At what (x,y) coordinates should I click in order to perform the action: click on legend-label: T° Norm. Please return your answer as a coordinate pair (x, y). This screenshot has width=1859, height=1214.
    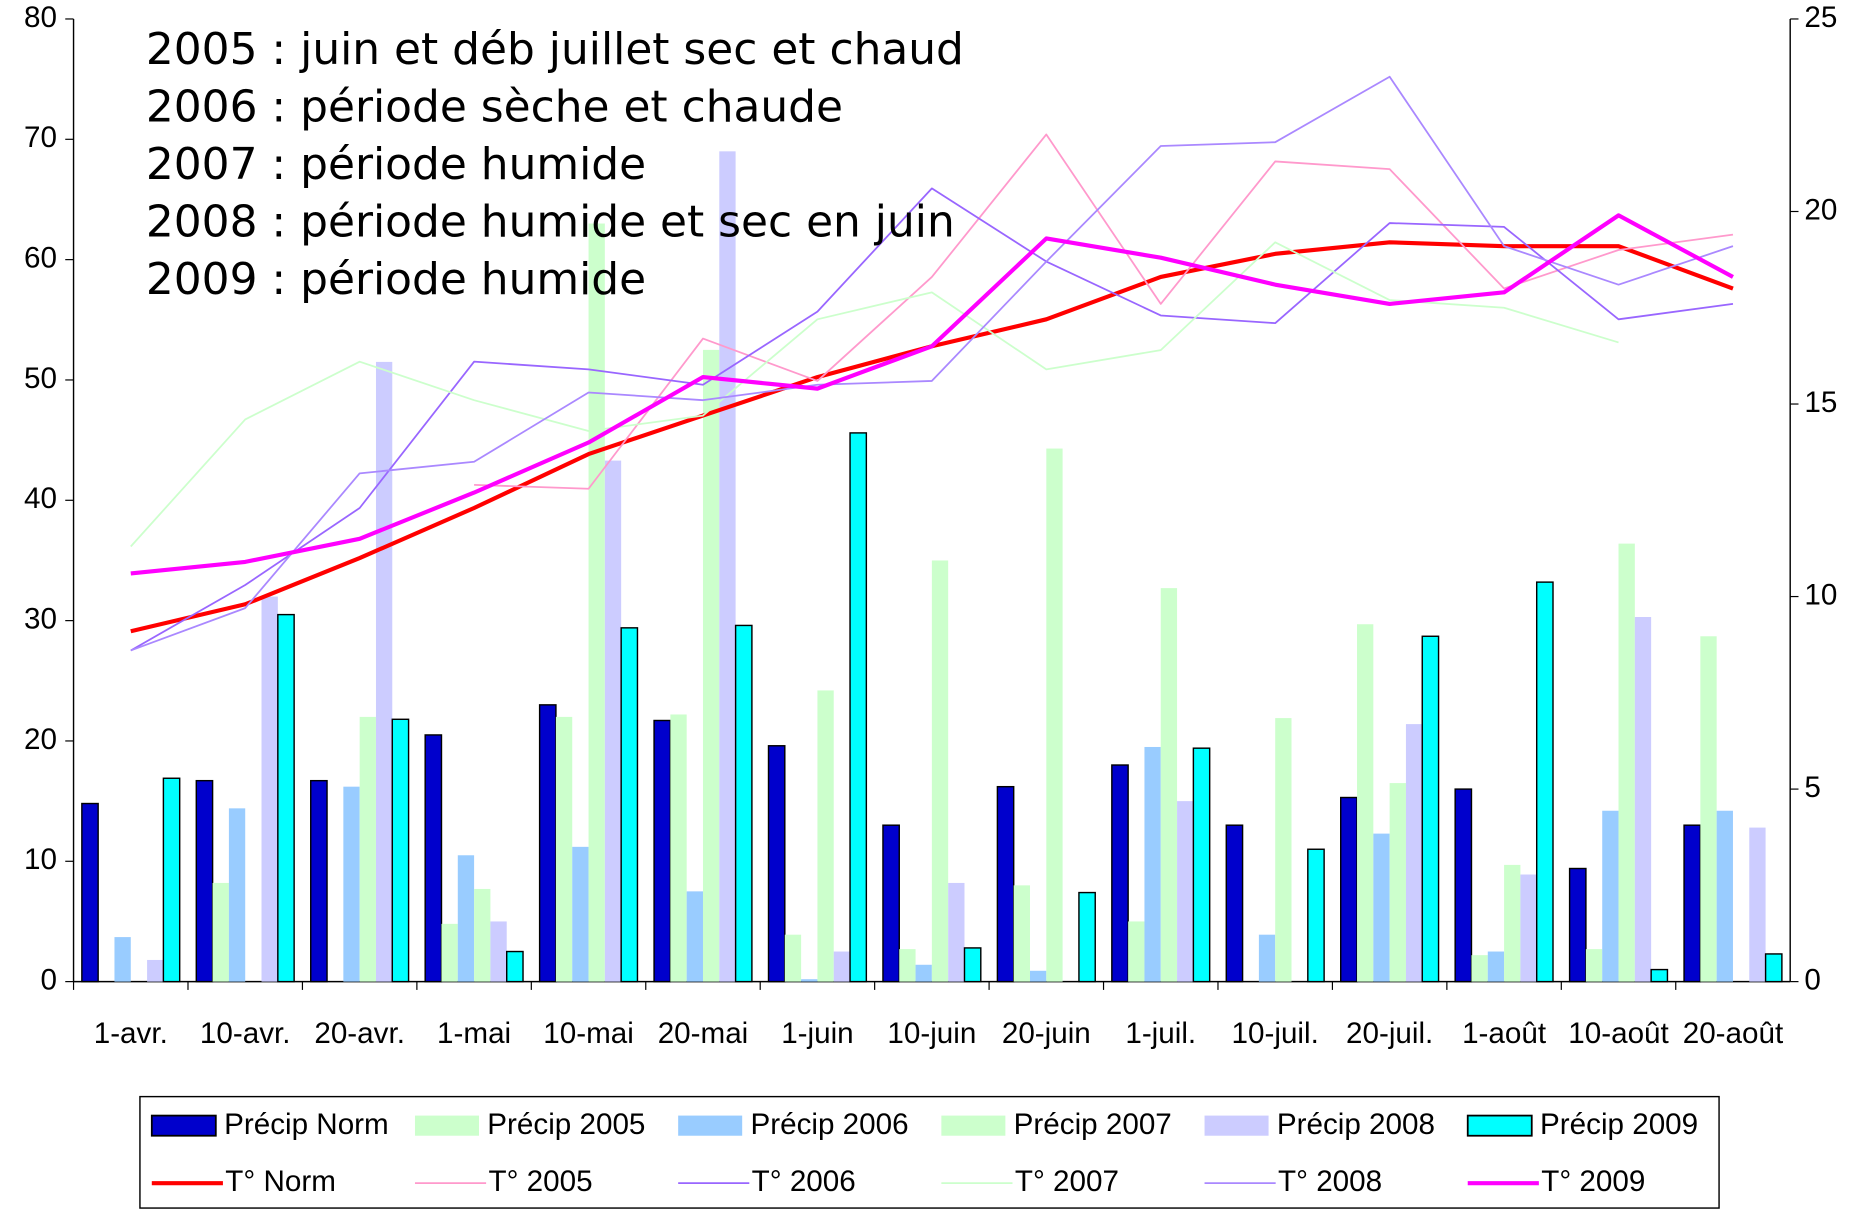
    Looking at the image, I should click on (280, 1181).